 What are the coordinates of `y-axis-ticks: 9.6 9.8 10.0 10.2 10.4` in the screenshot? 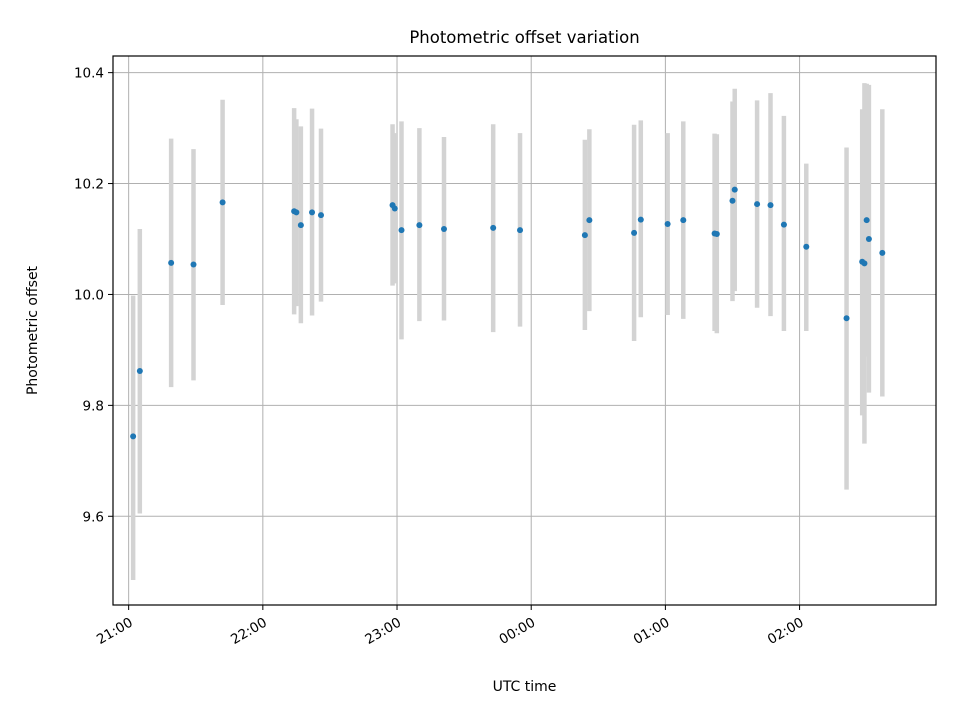 It's located at (93, 295).